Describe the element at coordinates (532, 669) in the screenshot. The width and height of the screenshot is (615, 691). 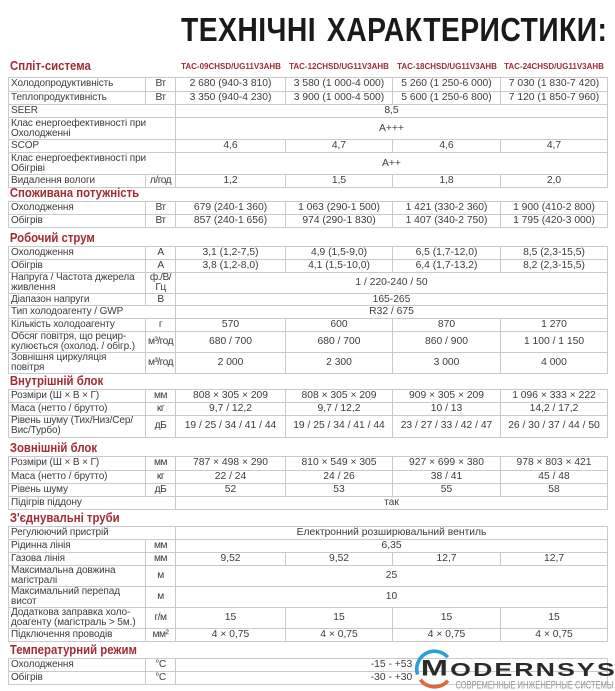
I see `svg-text: ODERNSYS` at that location.